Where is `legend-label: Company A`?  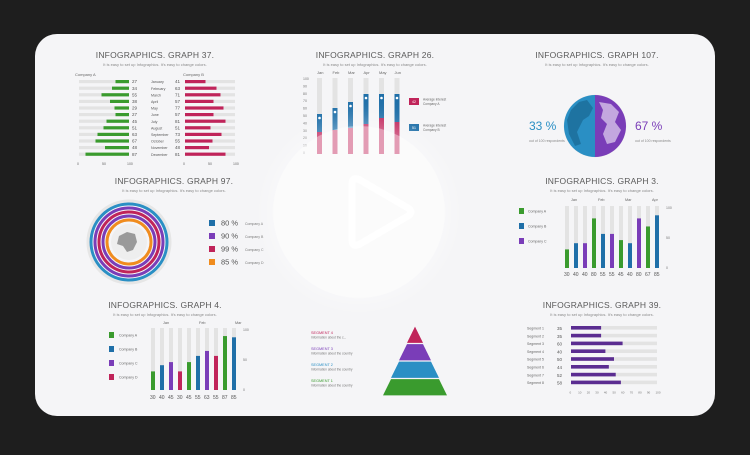
legend-label: Company A is located at coordinates (254, 224).